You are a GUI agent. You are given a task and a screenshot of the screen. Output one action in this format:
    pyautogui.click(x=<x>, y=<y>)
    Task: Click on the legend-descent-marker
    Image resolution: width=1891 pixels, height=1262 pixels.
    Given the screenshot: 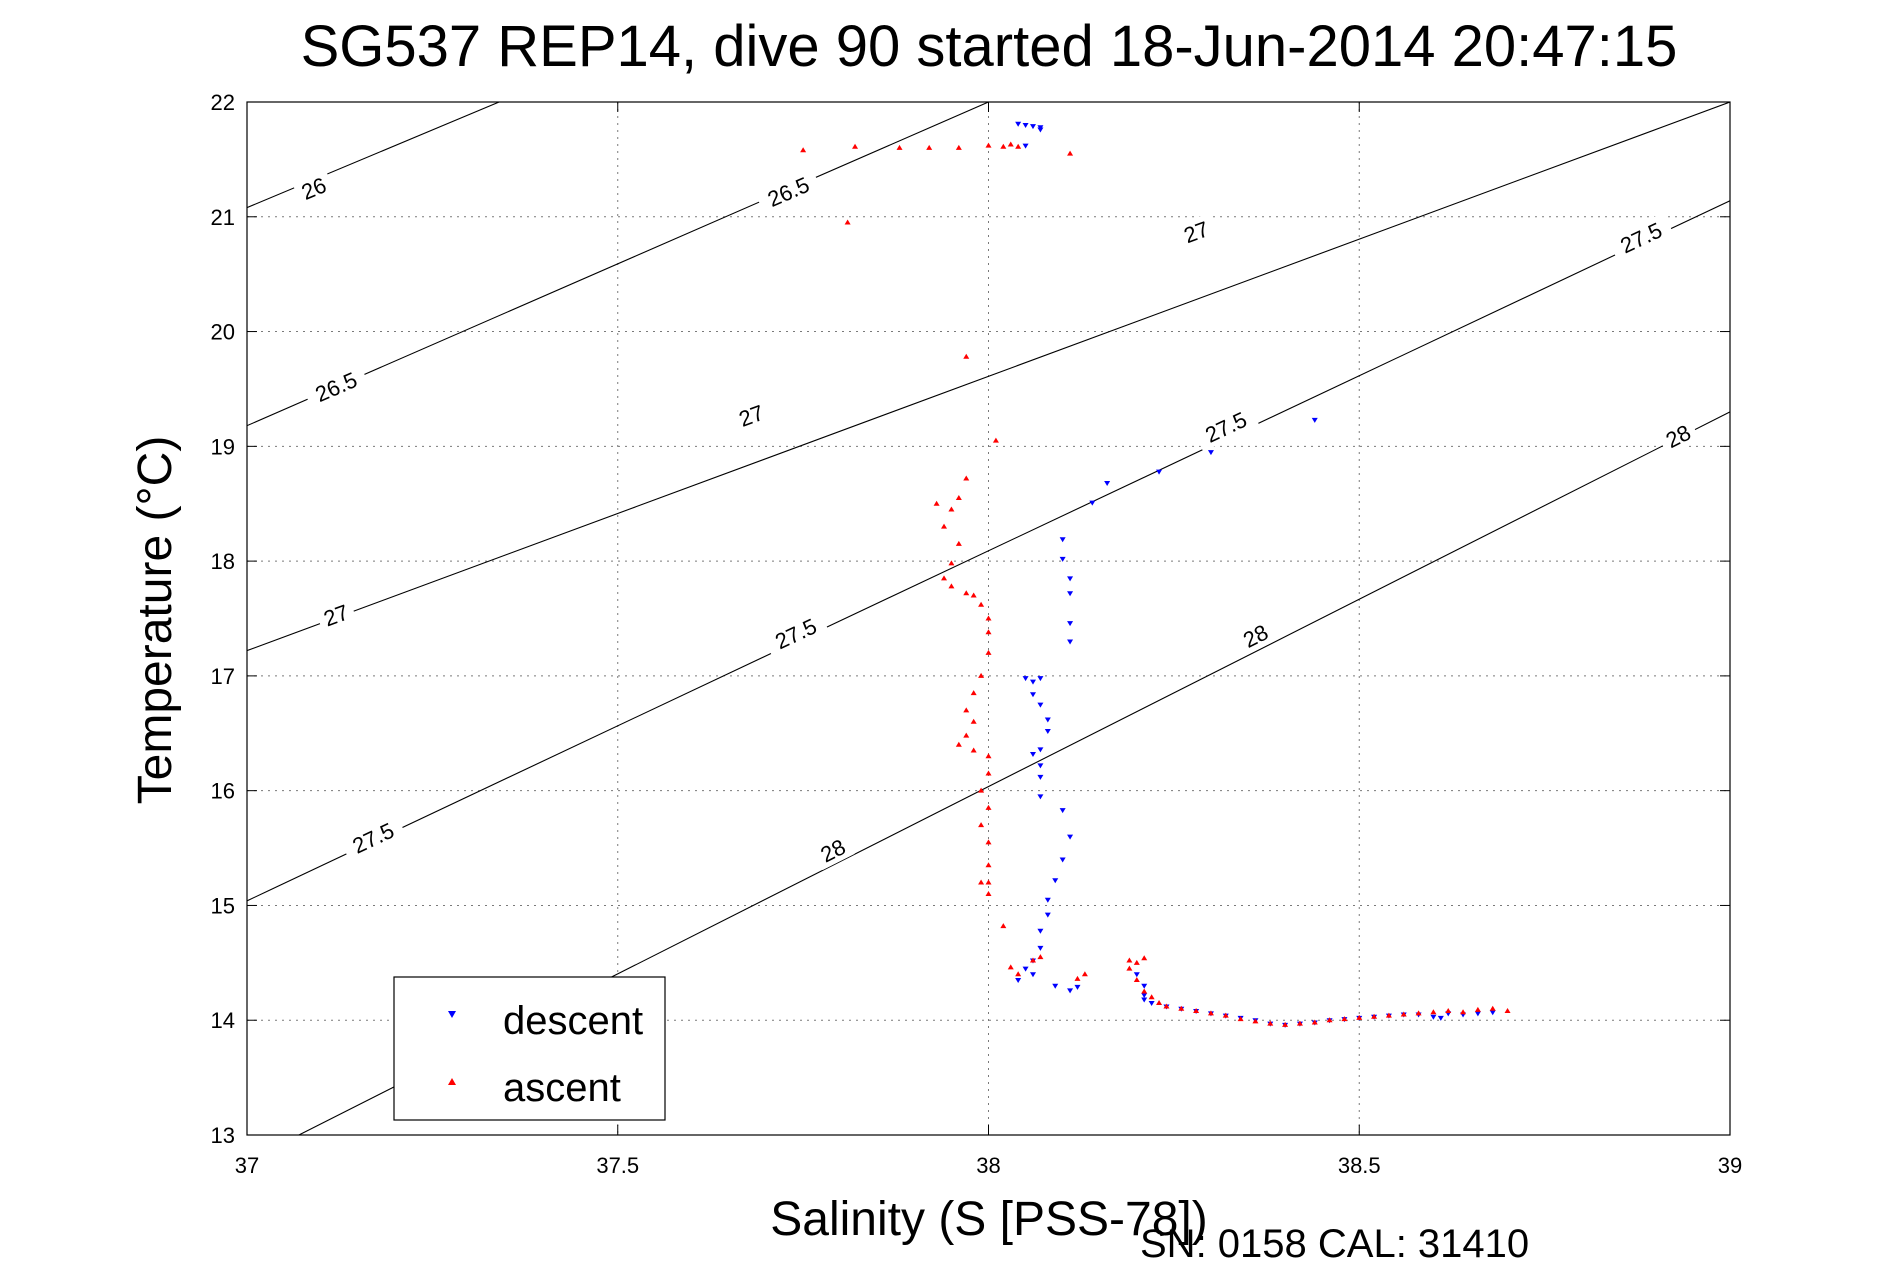 What is the action you would take?
    pyautogui.click(x=452, y=1014)
    